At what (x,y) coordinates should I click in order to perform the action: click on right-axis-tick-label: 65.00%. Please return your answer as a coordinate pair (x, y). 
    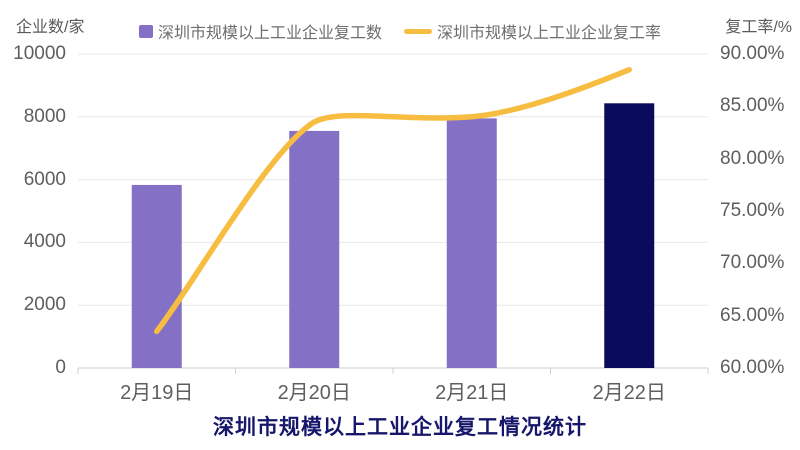
    Looking at the image, I should click on (752, 315).